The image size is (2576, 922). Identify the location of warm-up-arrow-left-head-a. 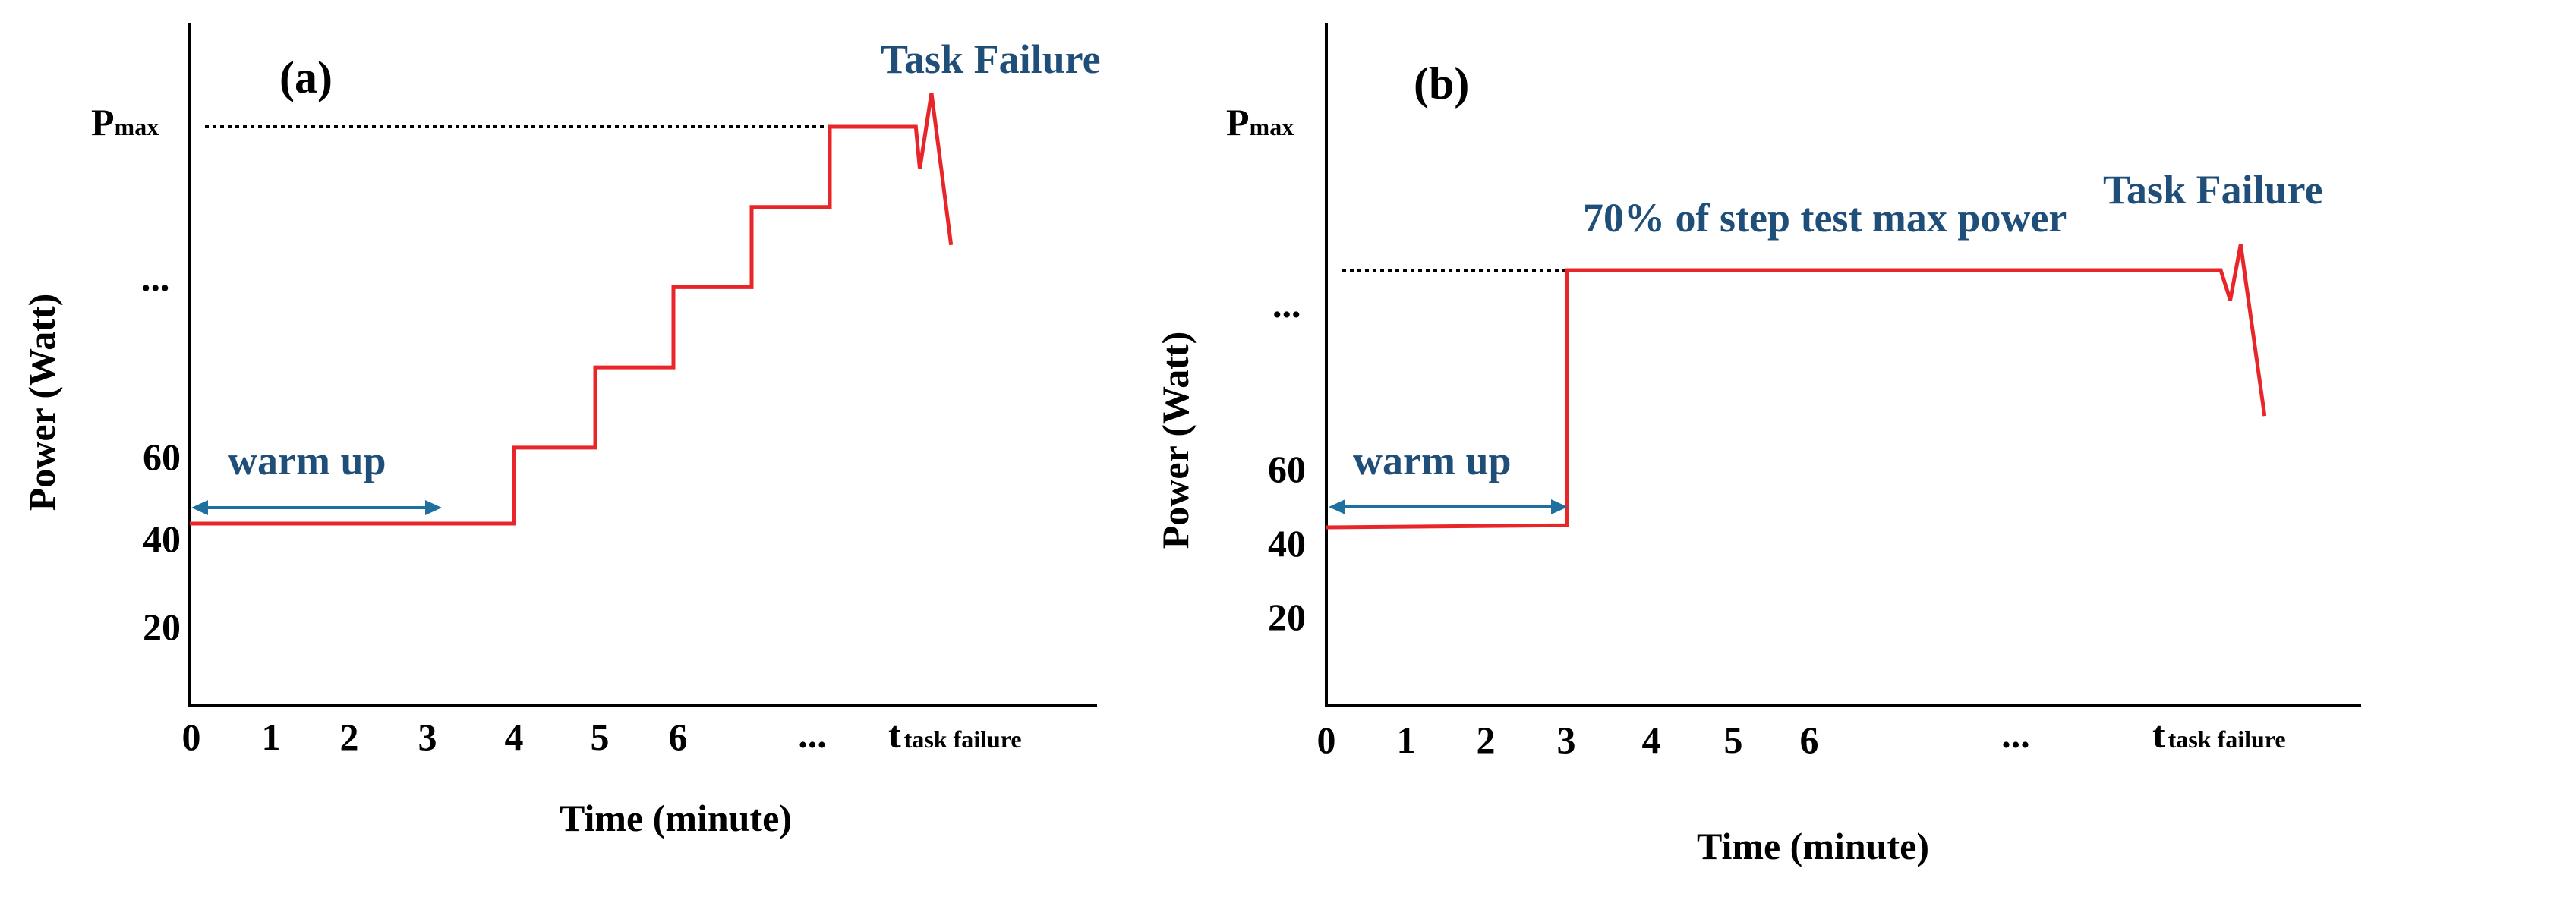
(199, 507).